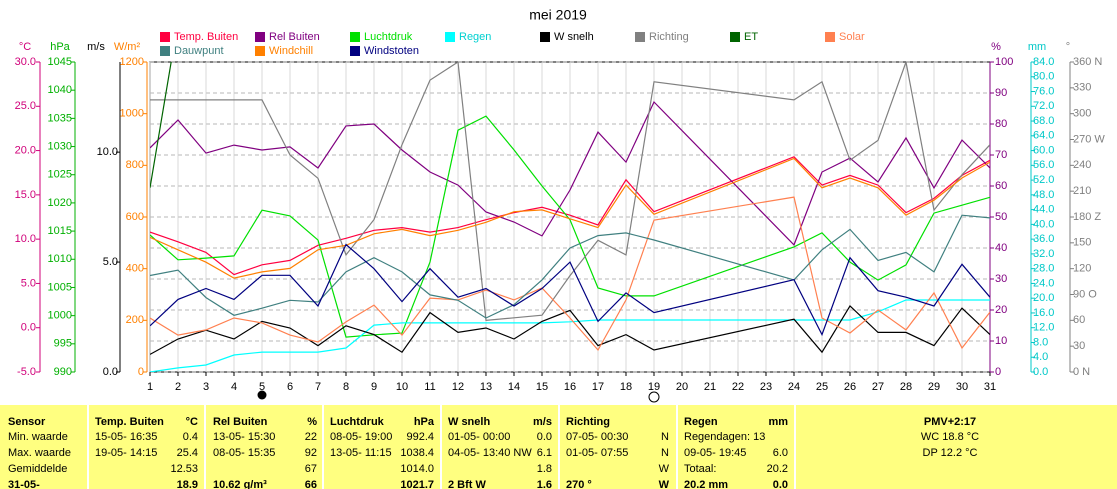 The width and height of the screenshot is (1117, 489). I want to click on table-separators, so click(441, 447).